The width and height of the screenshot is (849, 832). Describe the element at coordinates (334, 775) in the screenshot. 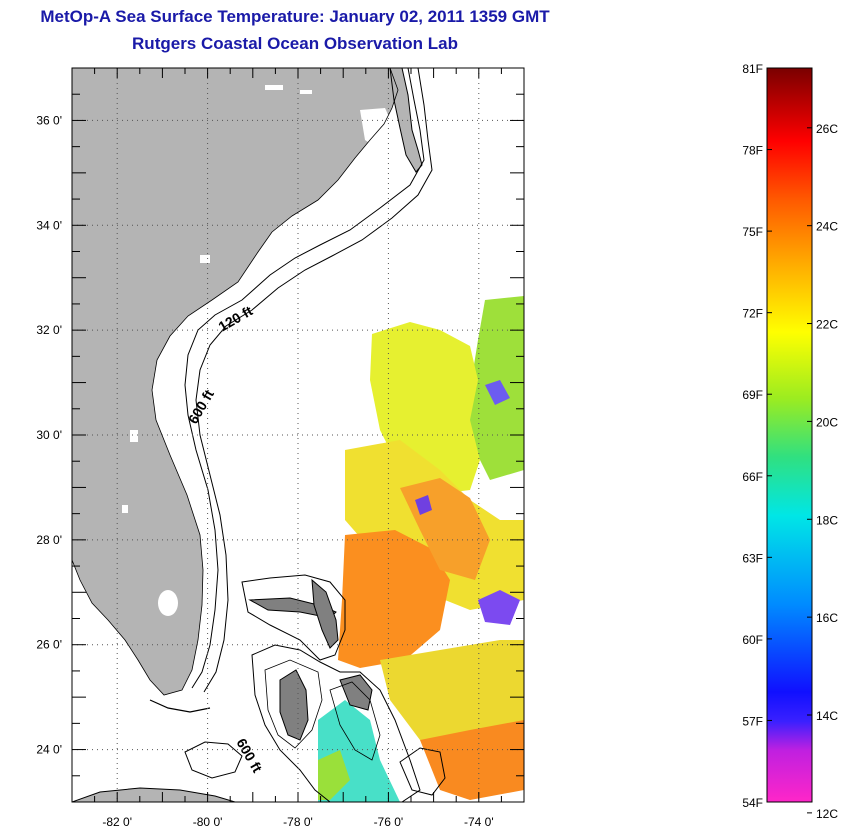

I see `sst-patch-green-sw` at that location.